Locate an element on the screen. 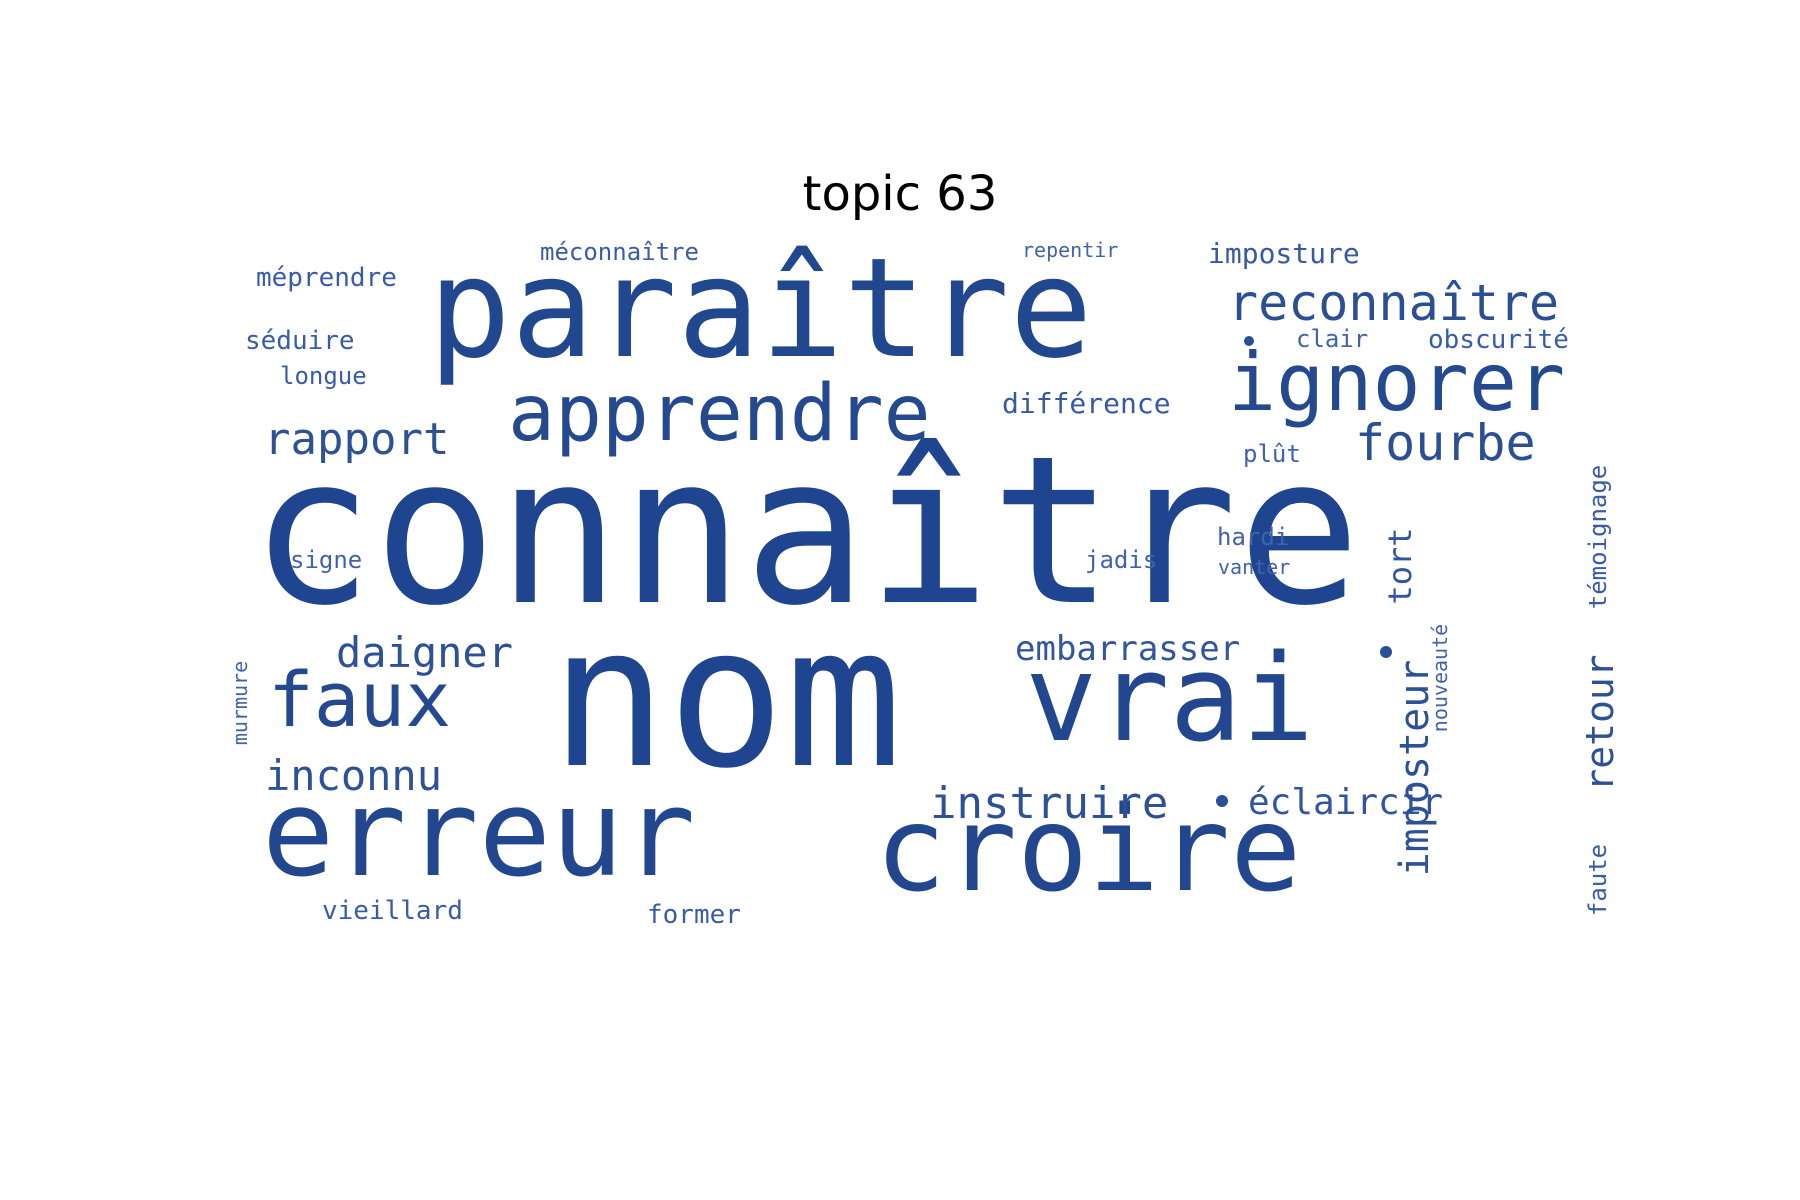 The width and height of the screenshot is (1800, 1200). word-hardi: hardi is located at coordinates (1253, 537).